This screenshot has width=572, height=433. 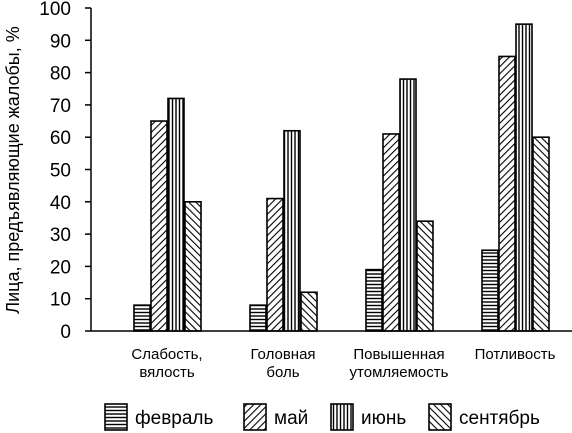 I want to click on legend-swatch-diagonal, so click(x=255, y=417).